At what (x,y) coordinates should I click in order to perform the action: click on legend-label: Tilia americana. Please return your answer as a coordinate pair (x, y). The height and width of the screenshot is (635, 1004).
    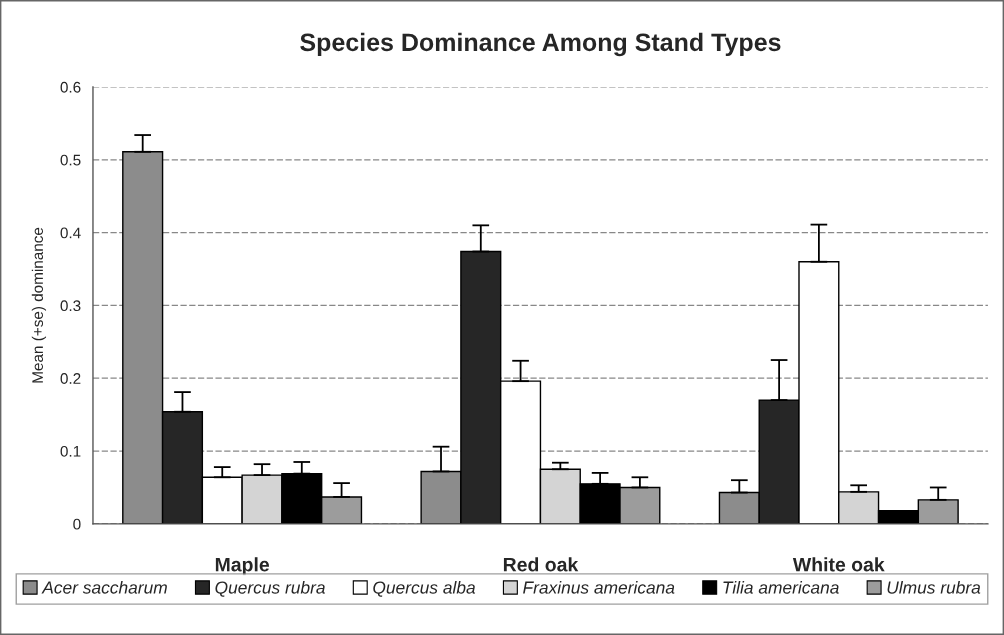
    Looking at the image, I should click on (781, 587).